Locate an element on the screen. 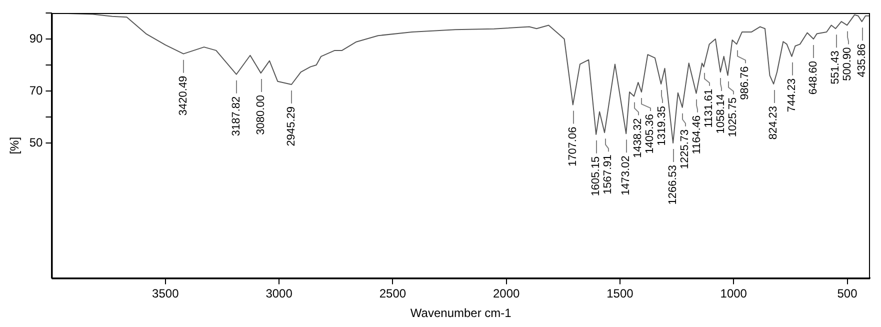  annotation: 986.76 is located at coordinates (745, 83).